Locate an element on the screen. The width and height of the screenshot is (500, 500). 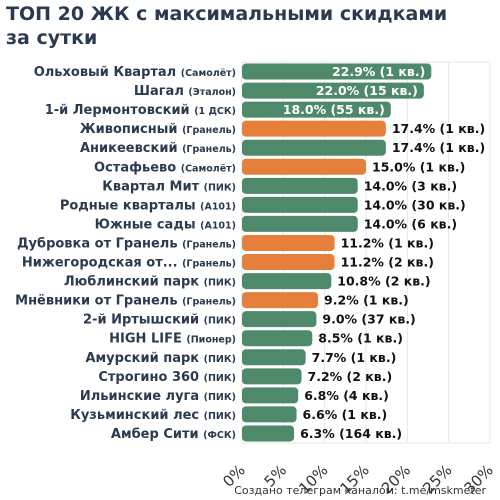
category-label: 1-й Лермонтовский (1 ДСК) is located at coordinates (140, 110).